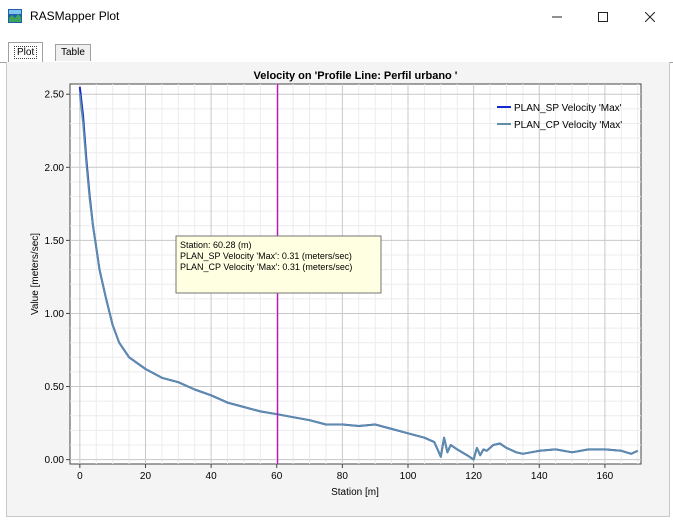  What do you see at coordinates (605, 476) in the screenshot?
I see `x-tick-label: 160` at bounding box center [605, 476].